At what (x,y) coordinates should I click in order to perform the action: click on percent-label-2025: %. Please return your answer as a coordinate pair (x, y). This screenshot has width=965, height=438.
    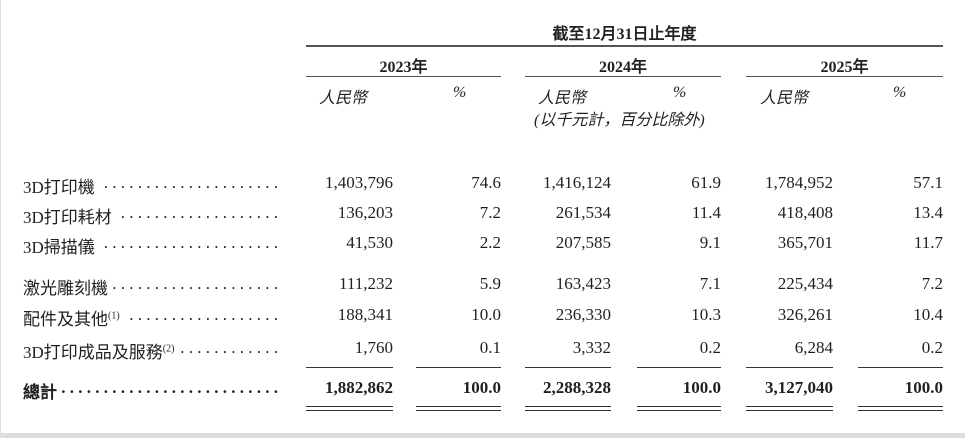
    Looking at the image, I should click on (900, 92).